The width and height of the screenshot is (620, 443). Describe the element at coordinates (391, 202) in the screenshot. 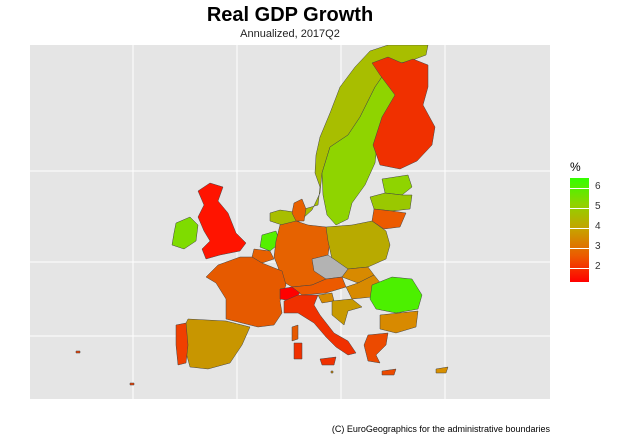

I see `region-latvia` at that location.